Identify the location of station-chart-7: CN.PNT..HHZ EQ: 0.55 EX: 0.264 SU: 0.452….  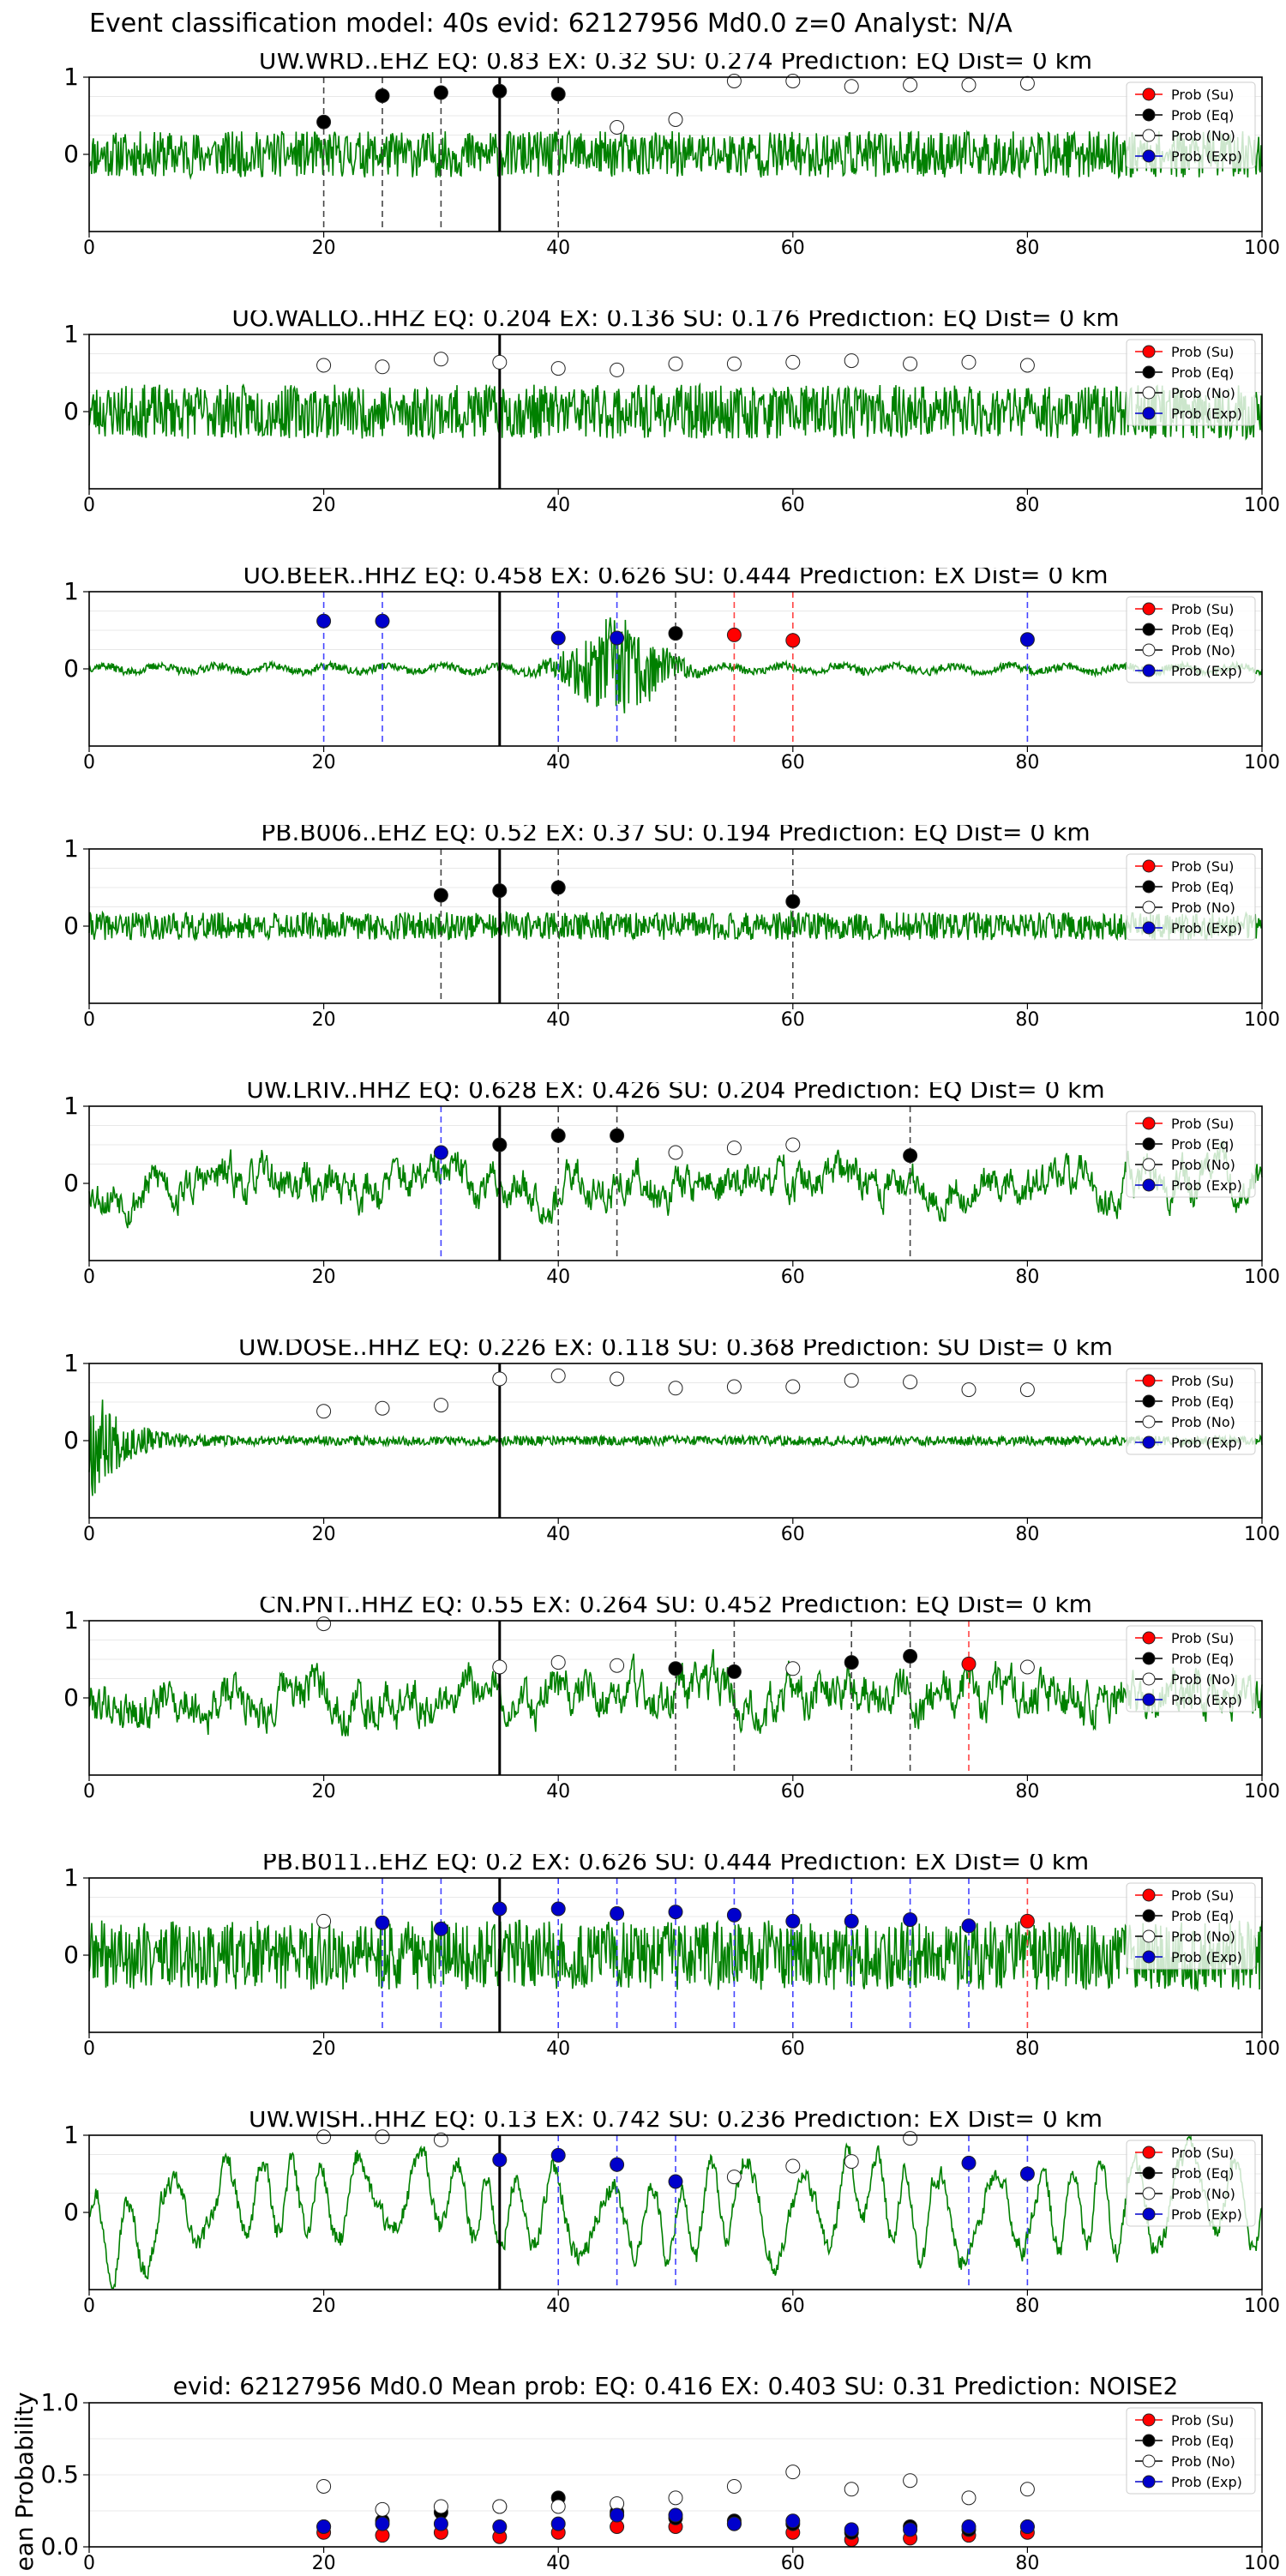
(671, 1710).